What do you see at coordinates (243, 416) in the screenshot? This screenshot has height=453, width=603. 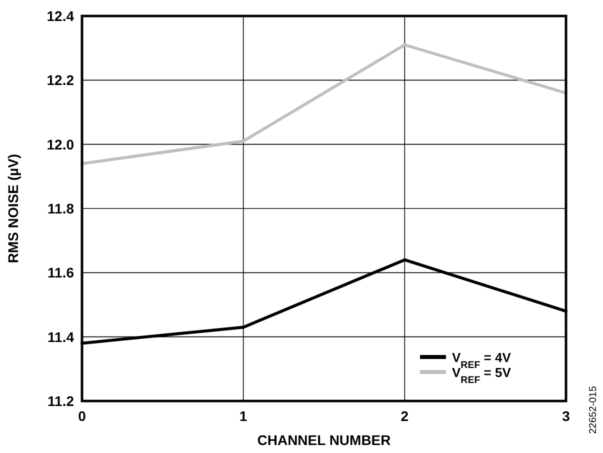 I see `x-tick-label: 1` at bounding box center [243, 416].